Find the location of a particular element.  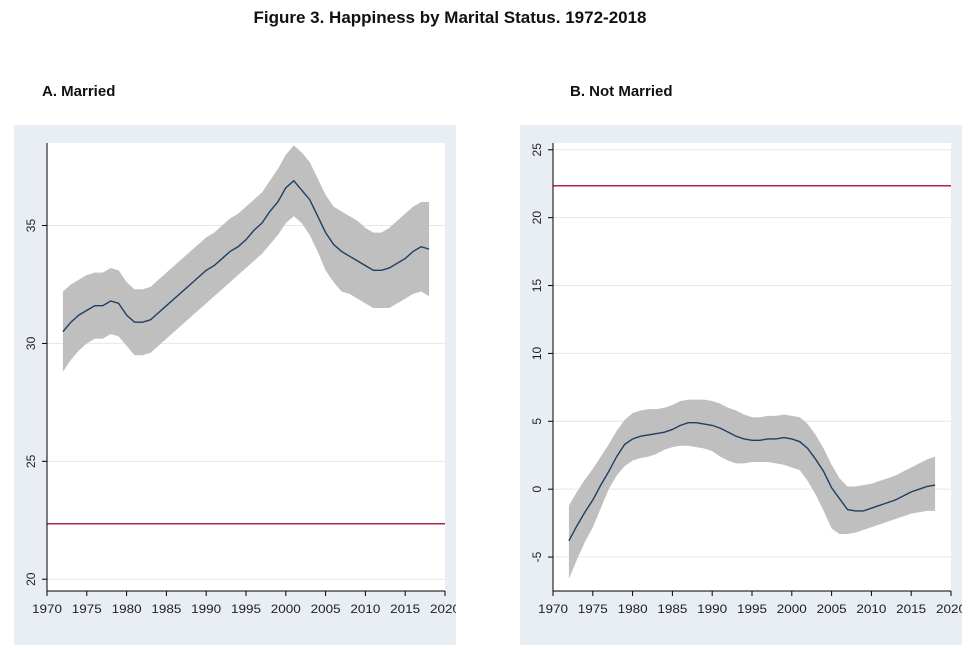

panel-b-y-tick-label: 0 is located at coordinates (537, 489).